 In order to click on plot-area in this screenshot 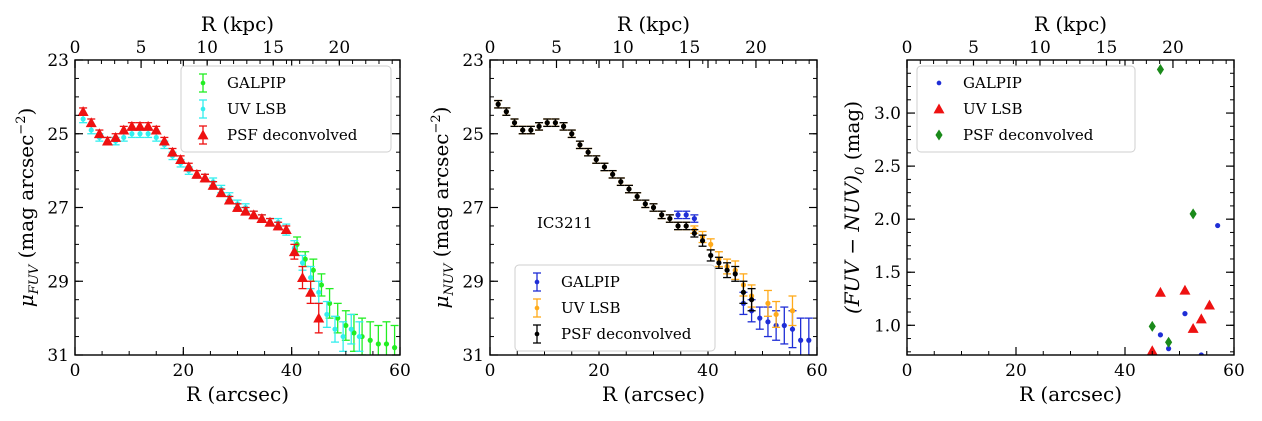, I will do `click(1183, 209)`.